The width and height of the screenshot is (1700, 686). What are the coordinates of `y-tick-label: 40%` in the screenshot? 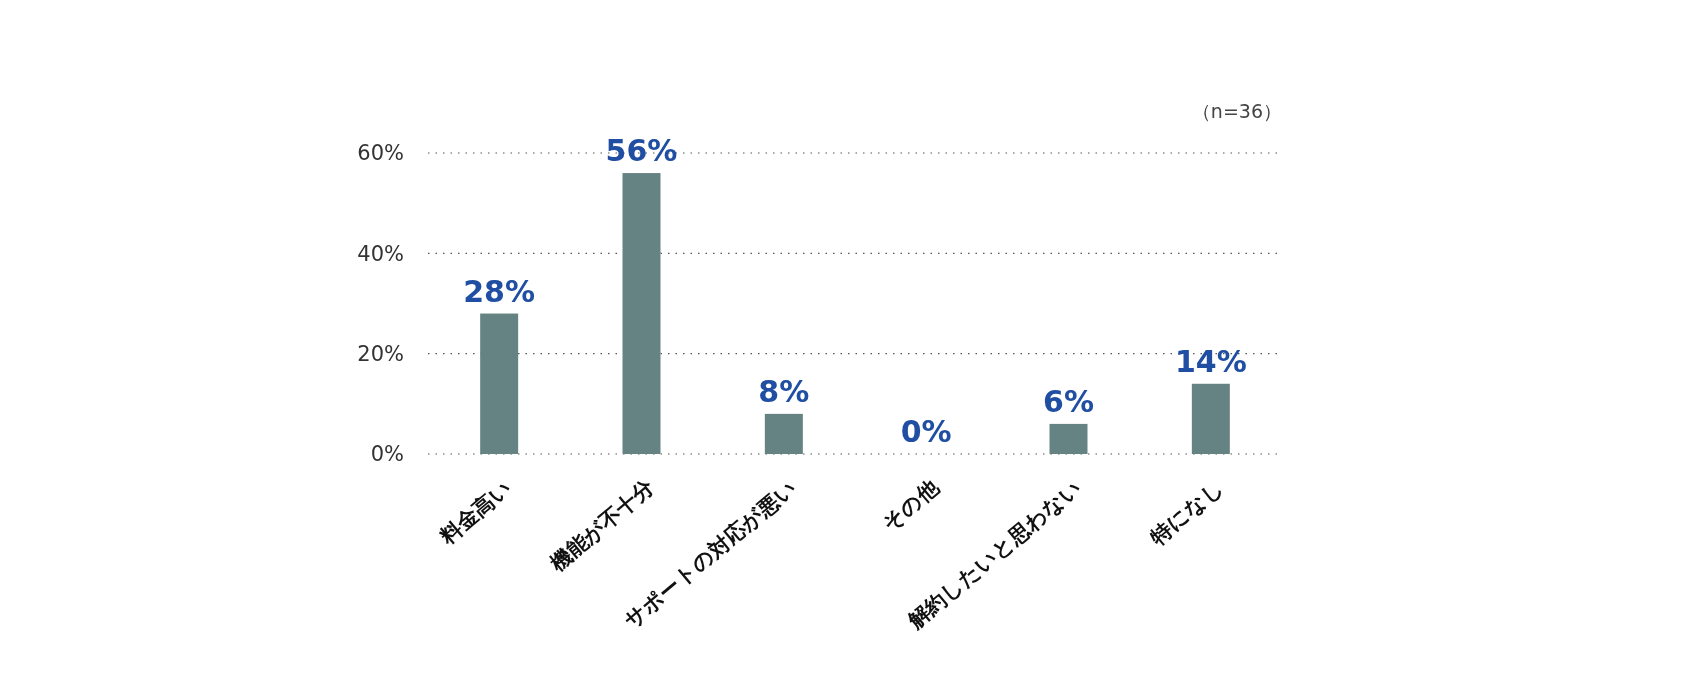 It's located at (380, 253).